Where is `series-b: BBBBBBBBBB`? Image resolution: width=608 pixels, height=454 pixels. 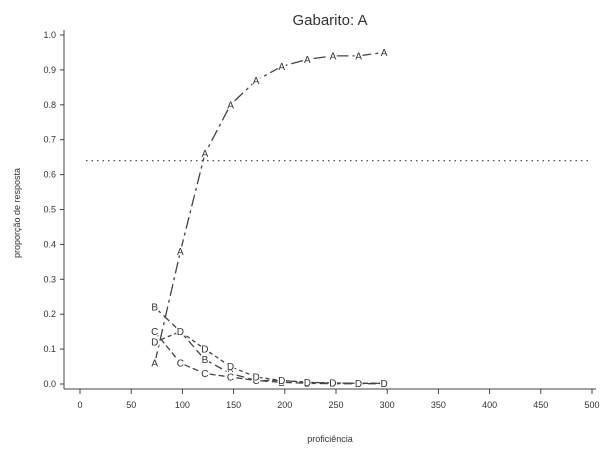 series-b: BBBBBBBBBB is located at coordinates (269, 346).